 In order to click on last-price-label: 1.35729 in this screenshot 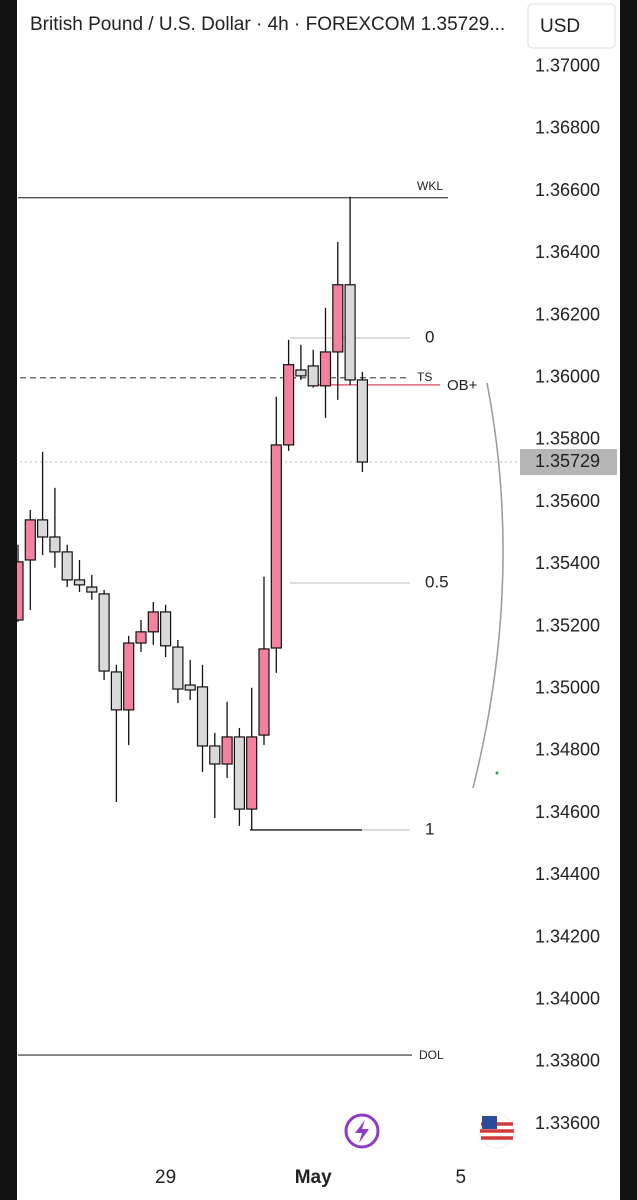, I will do `click(567, 461)`.